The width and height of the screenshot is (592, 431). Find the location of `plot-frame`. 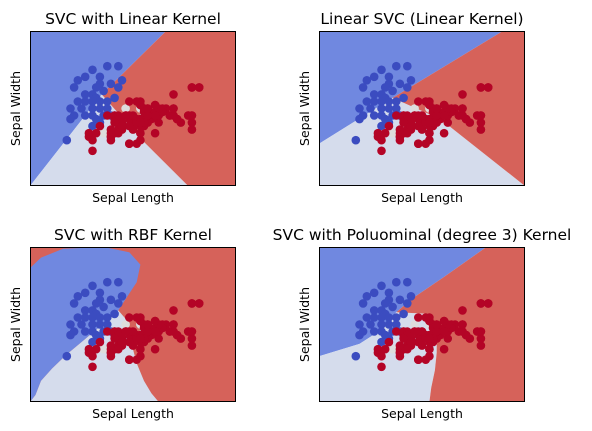

plot-frame is located at coordinates (422, 108).